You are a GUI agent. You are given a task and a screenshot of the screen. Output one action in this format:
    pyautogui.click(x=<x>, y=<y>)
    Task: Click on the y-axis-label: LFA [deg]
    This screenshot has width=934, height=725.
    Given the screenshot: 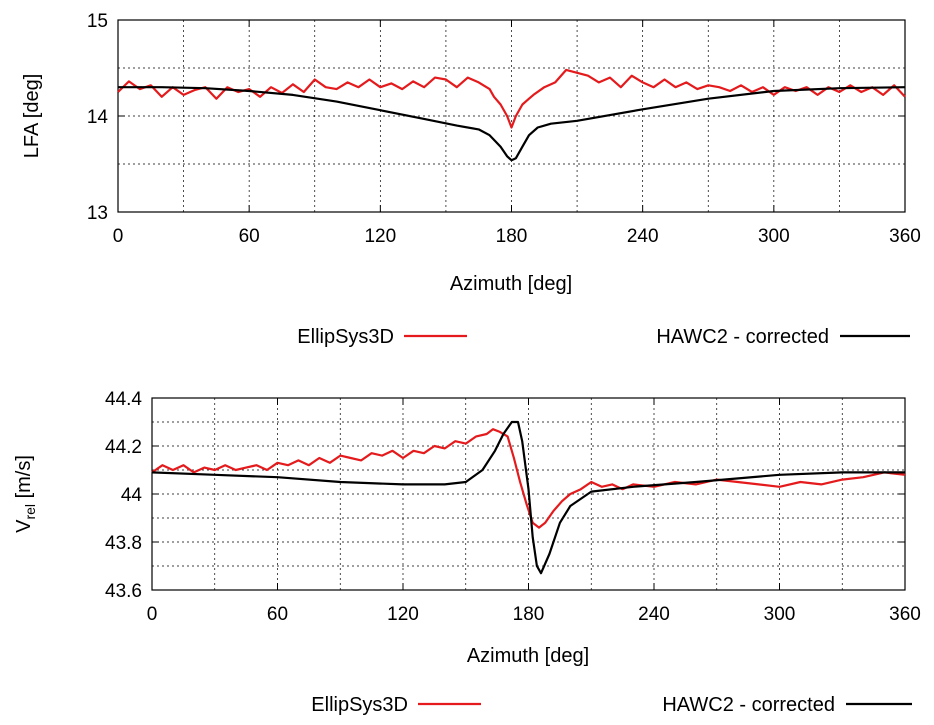 What is the action you would take?
    pyautogui.click(x=32, y=116)
    